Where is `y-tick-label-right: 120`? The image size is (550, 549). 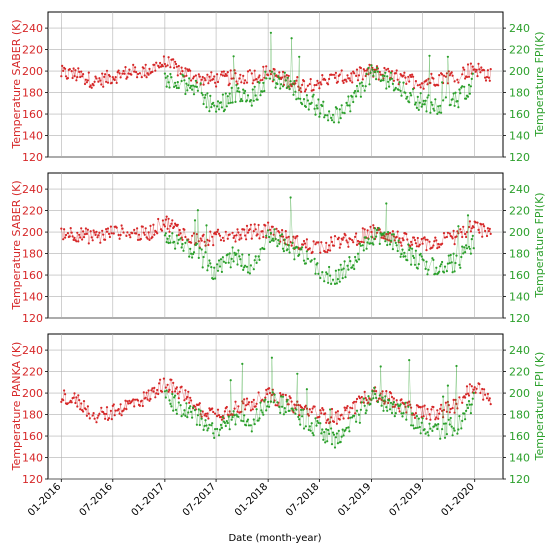
y-tick-label-right: 120 is located at coordinates (519, 318).